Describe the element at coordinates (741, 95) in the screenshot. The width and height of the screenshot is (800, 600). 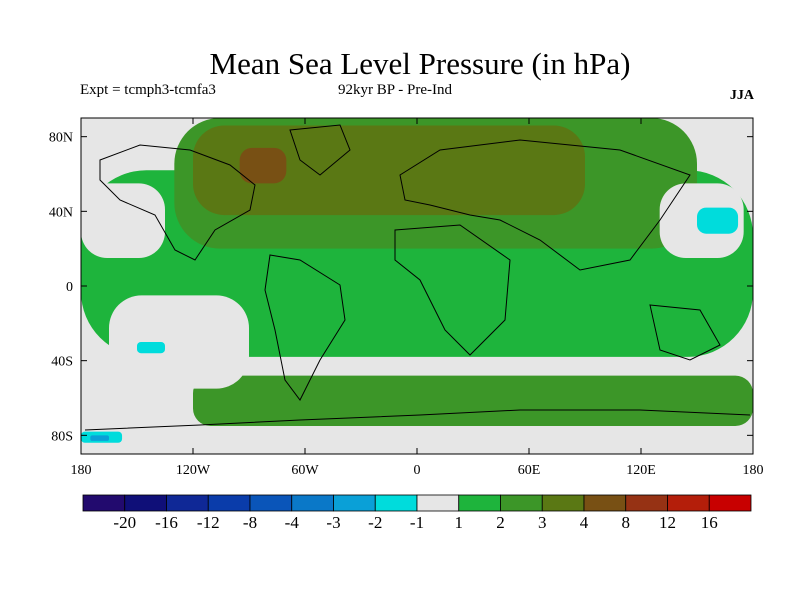
I see `season-label: JJA` at that location.